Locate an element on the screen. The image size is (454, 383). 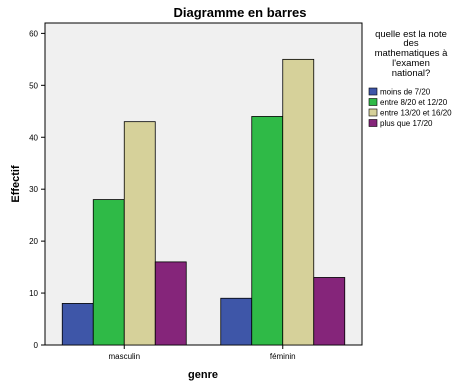
y-axis-title: Effectif is located at coordinates (16, 184).